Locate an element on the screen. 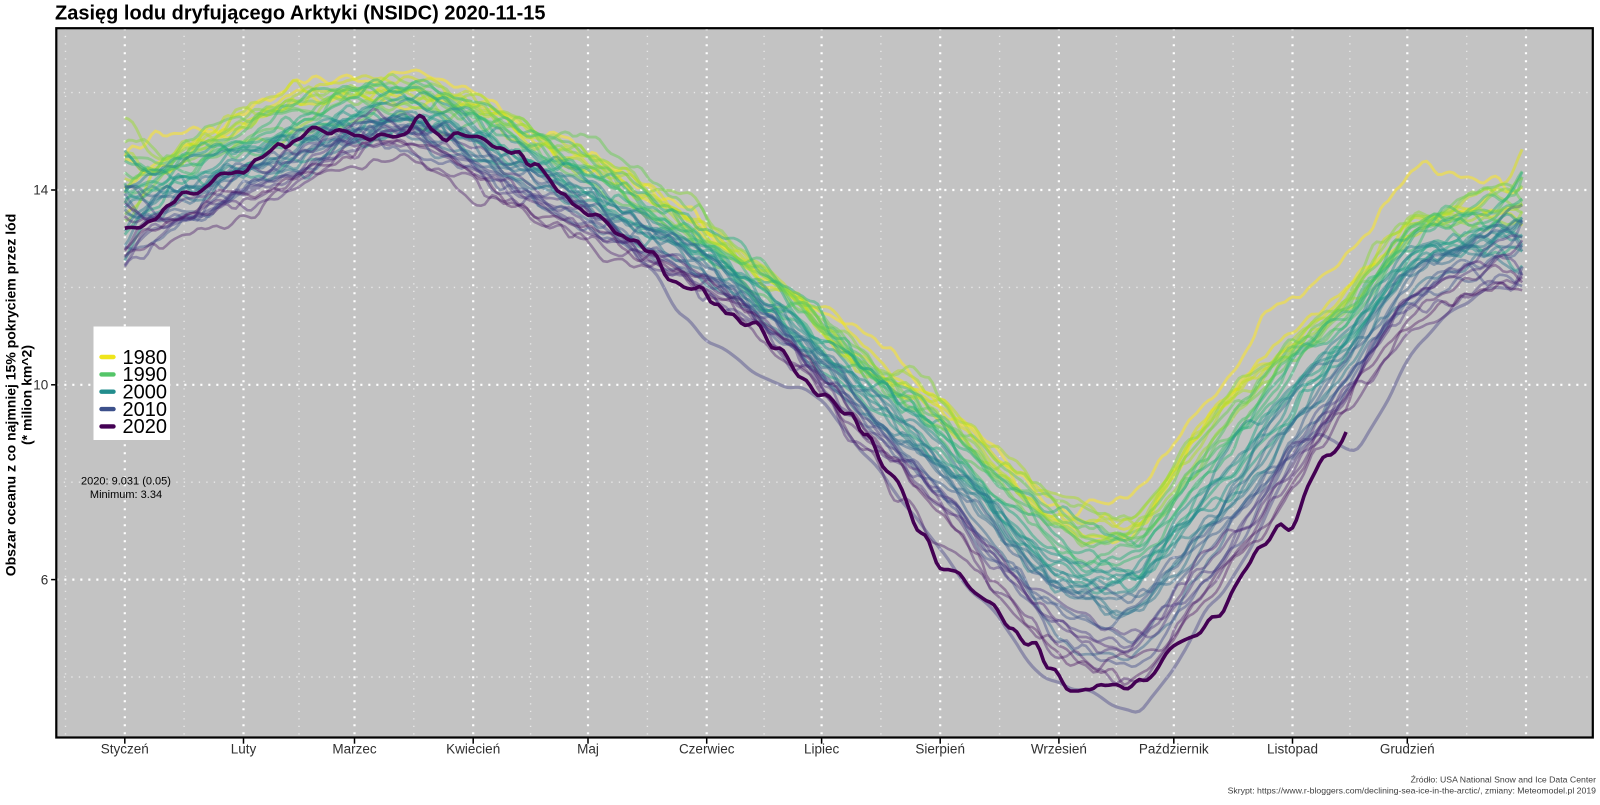  svg-text: 2020: 9.031 (0.05) is located at coordinates (126, 482).